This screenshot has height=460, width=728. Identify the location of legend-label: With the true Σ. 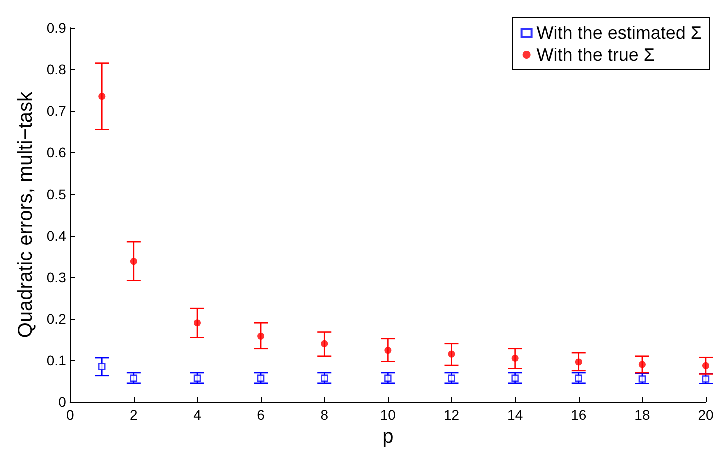
(595, 55).